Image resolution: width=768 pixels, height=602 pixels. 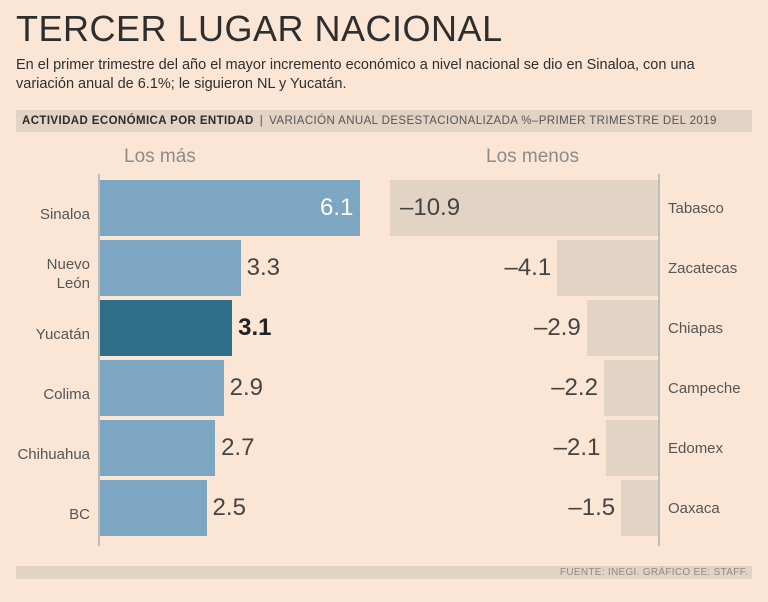 I want to click on bar-bc, so click(x=153, y=508).